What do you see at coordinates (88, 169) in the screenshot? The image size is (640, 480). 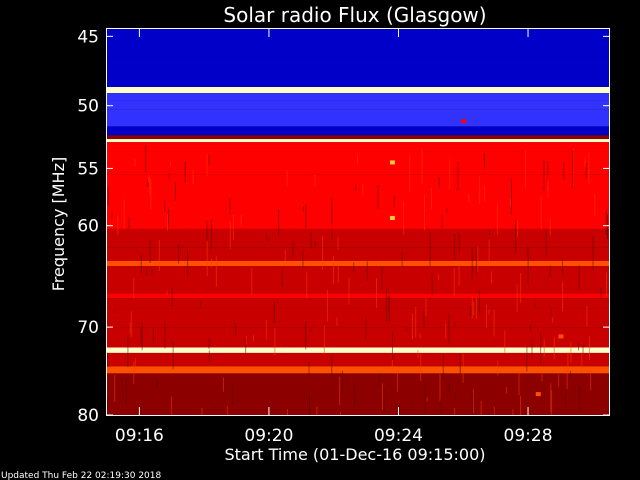 I see `y-tick-label: 55` at bounding box center [88, 169].